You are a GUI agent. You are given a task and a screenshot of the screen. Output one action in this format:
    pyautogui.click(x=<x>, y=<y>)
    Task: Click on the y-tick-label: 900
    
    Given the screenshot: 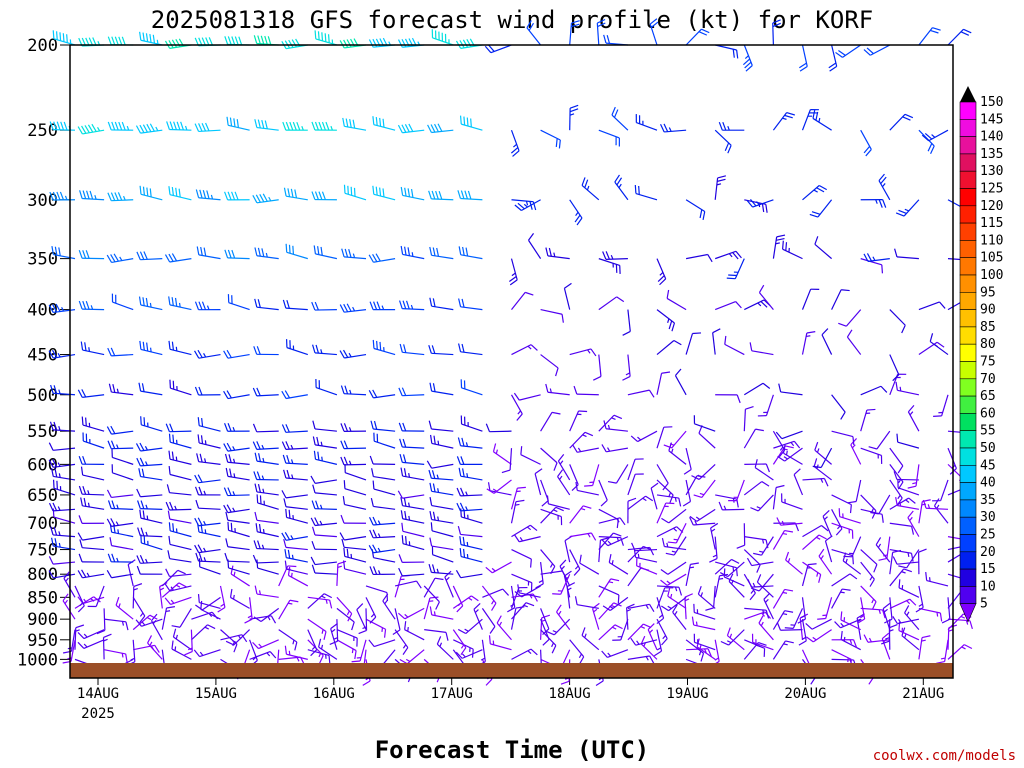 What is the action you would take?
    pyautogui.click(x=42, y=620)
    